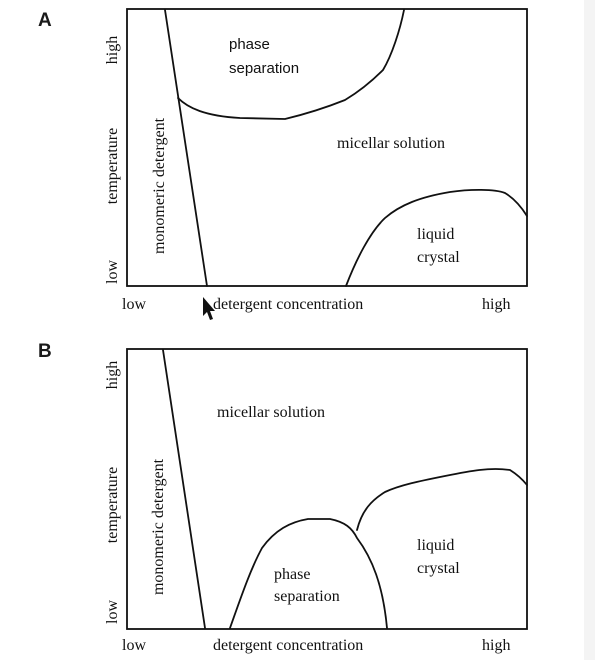  What do you see at coordinates (496, 304) in the screenshot?
I see `panel-a-x-tick-high: high` at bounding box center [496, 304].